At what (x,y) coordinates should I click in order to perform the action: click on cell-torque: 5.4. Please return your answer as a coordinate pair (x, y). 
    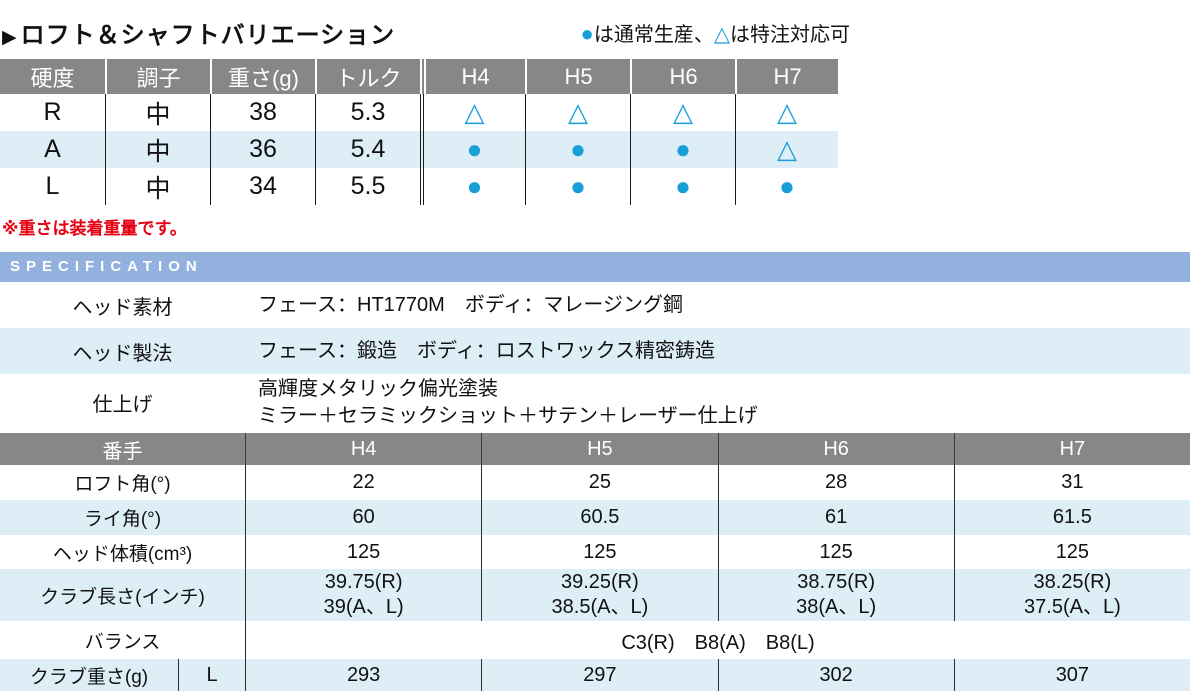
    Looking at the image, I should click on (367, 149).